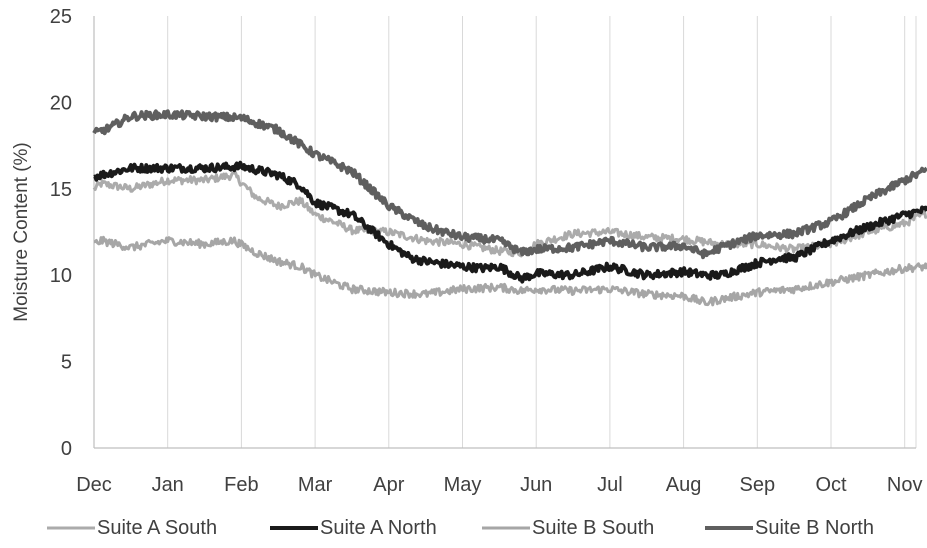 This screenshot has height=548, width=927. I want to click on y-tick-labels: 0 5 10 15 20 25, so click(61, 233).